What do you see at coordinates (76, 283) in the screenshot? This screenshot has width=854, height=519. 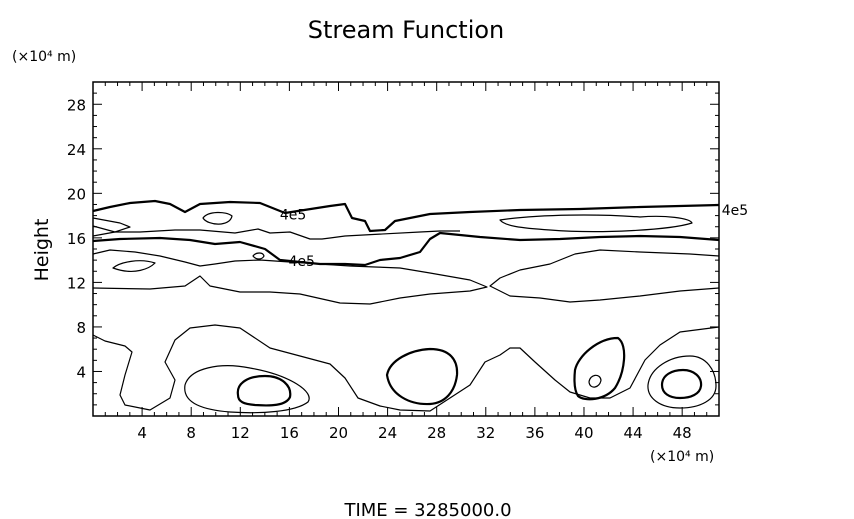 I see `y-tick-label: 12` at bounding box center [76, 283].